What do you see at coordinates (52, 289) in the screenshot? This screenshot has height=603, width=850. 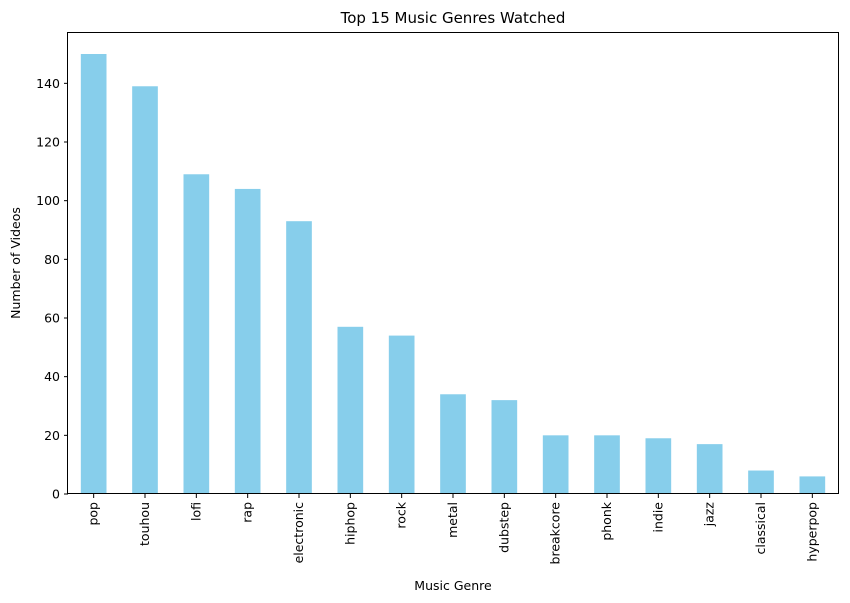 I see `y-axis: 0 20 40 60 80 100 120 140` at bounding box center [52, 289].